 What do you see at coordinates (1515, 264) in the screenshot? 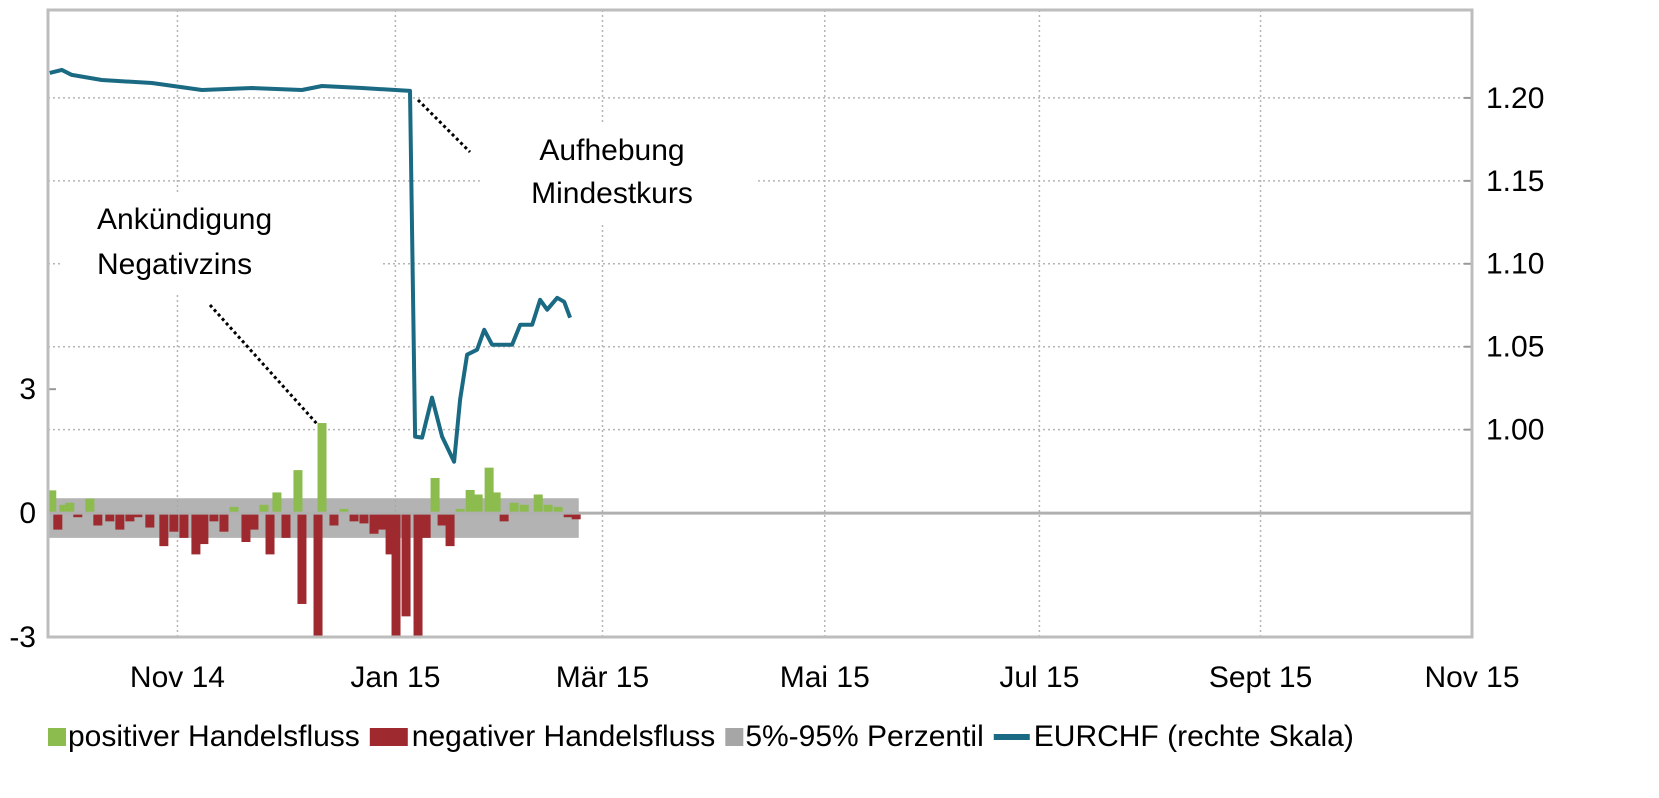
I see `y2-tick-label: 1.10` at bounding box center [1515, 264].